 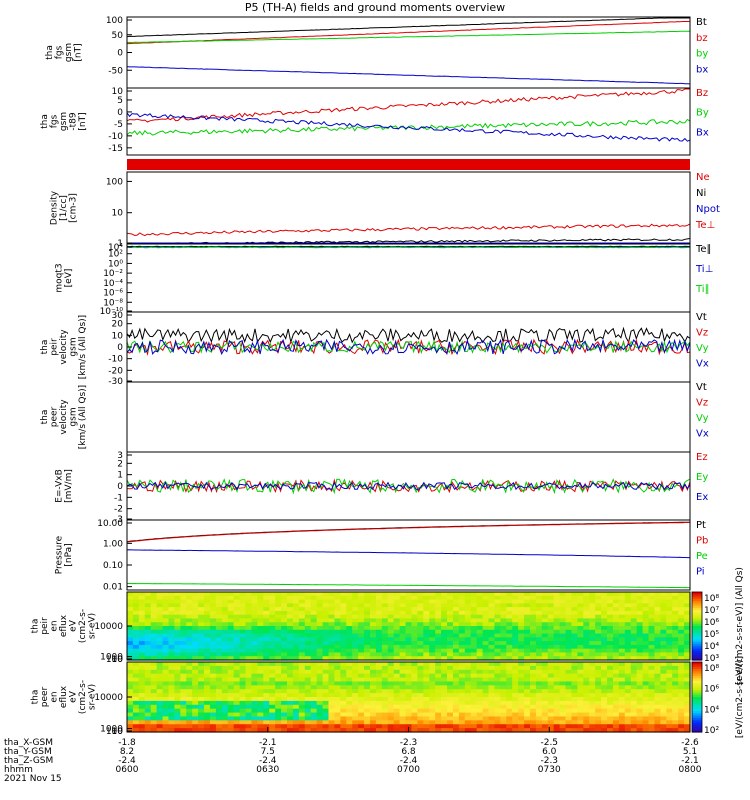 What do you see at coordinates (408, 554) in the screenshot?
I see `panel-pressure-series-Pi` at bounding box center [408, 554].